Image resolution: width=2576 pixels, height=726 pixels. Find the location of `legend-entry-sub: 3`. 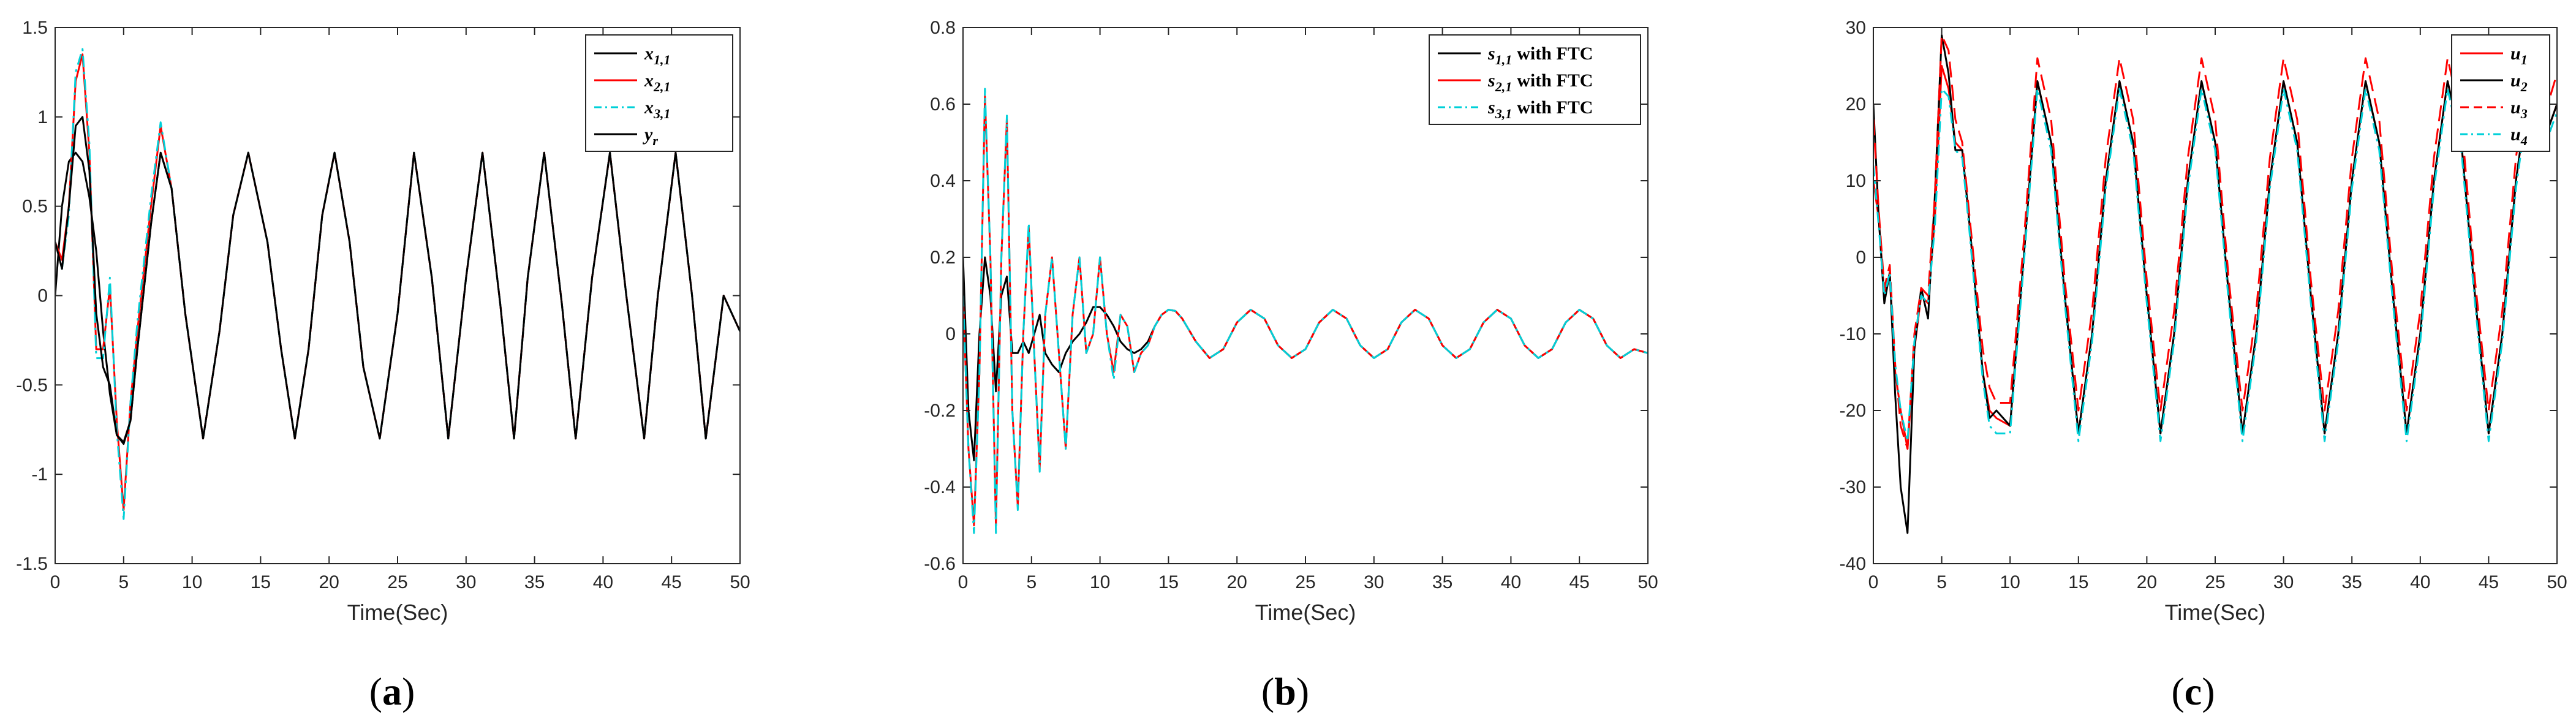

legend-entry-sub: 3 is located at coordinates (2524, 113).